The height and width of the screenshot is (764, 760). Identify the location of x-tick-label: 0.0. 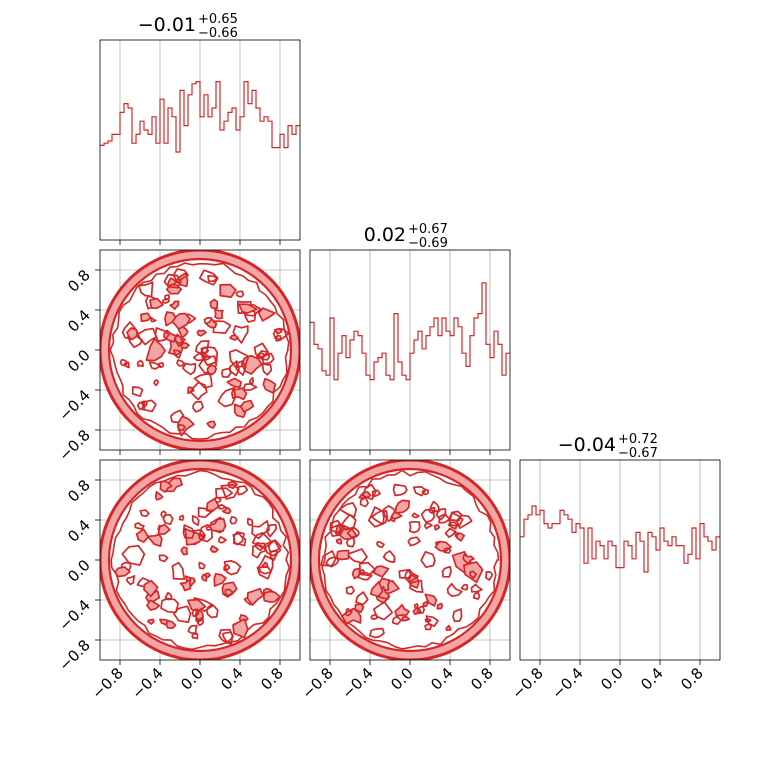
(402, 679).